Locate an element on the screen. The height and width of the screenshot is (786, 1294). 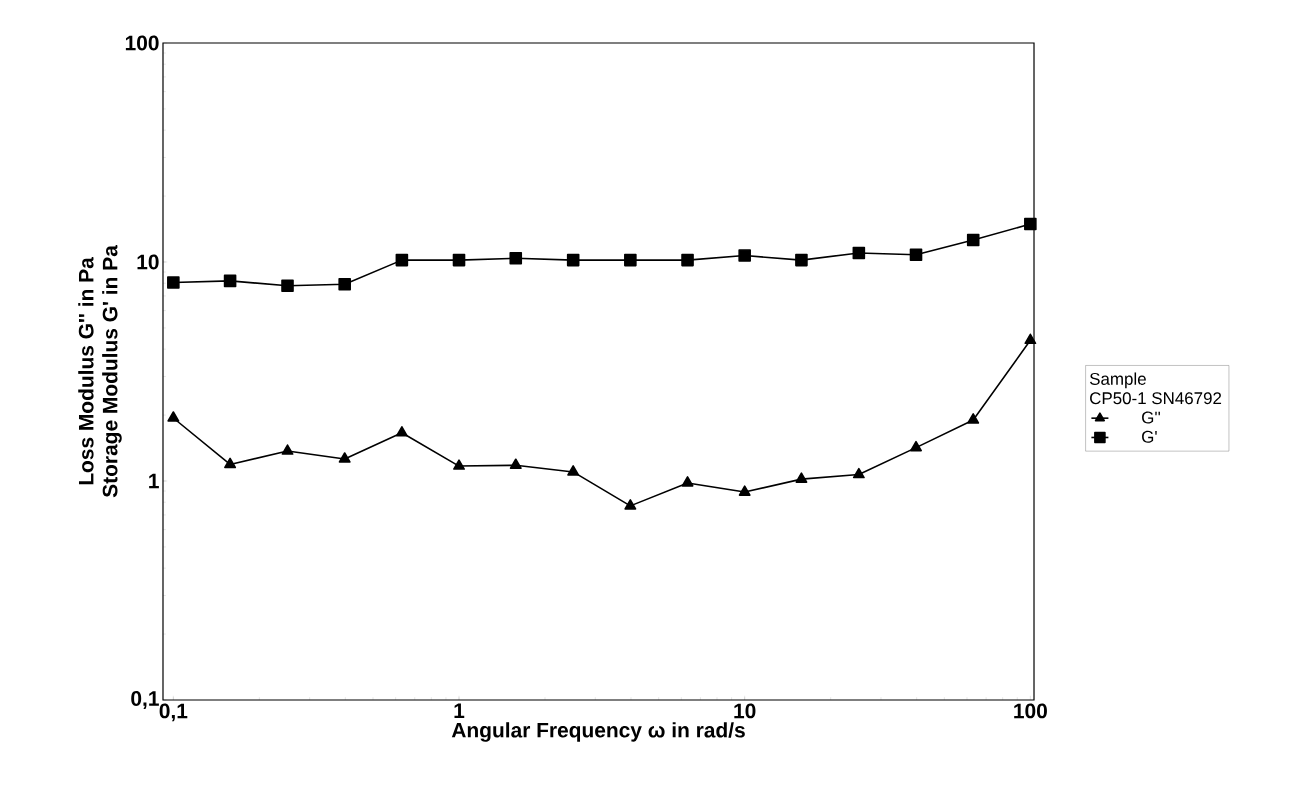
y-tick-label: 1 is located at coordinates (154, 481).